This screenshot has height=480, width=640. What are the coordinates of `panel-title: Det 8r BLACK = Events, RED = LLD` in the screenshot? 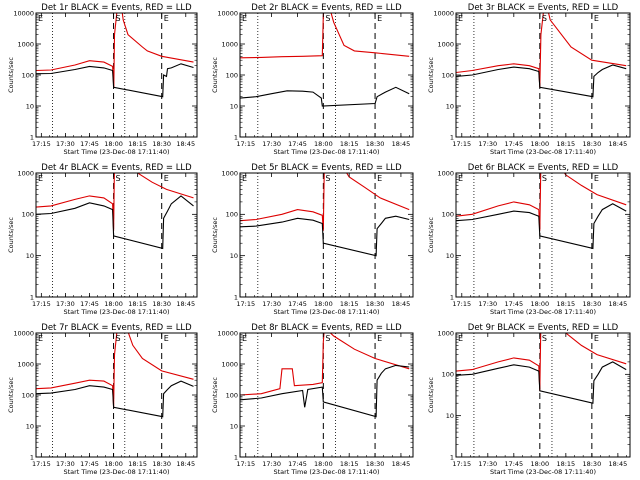 It's located at (326, 328).